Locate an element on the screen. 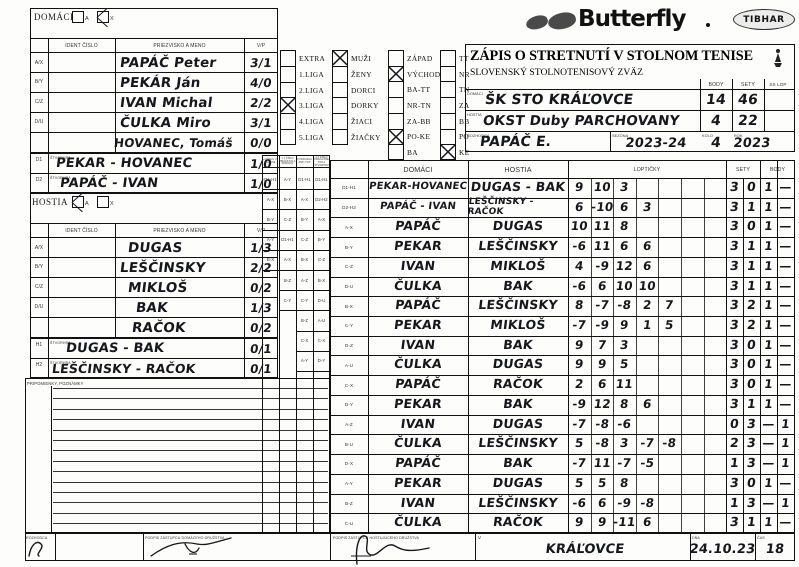  home-opt-x-checkbox is located at coordinates (103, 17).